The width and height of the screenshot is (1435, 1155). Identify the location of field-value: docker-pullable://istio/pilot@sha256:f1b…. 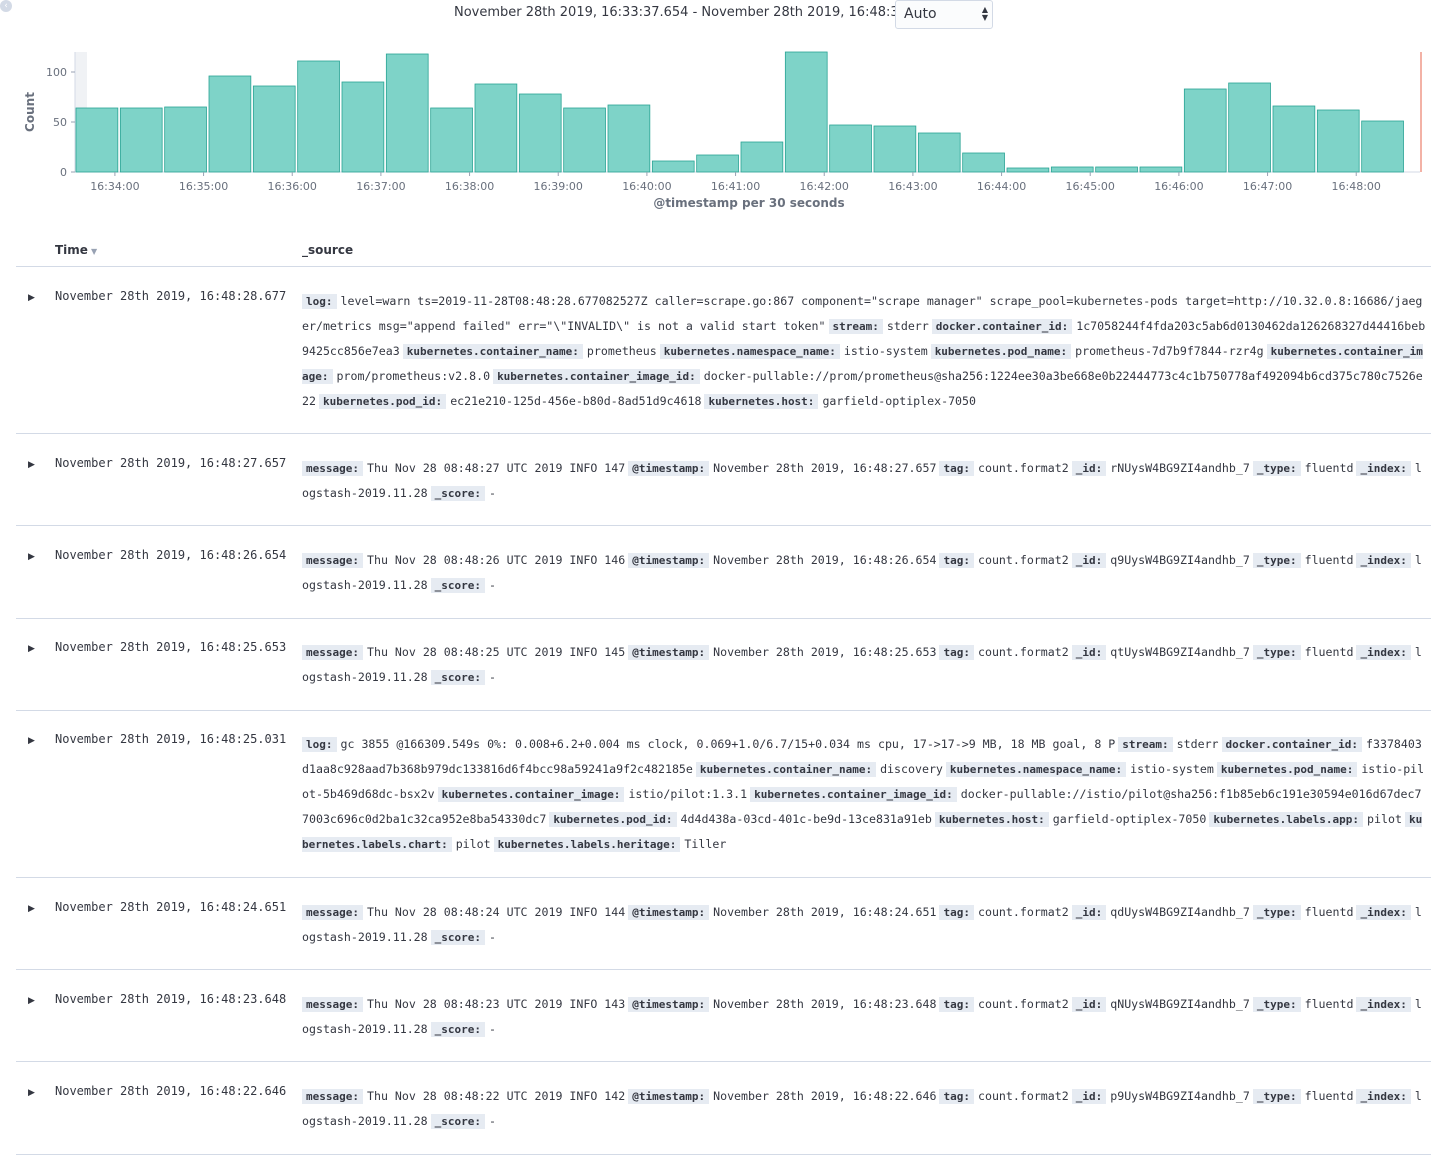
(862, 807).